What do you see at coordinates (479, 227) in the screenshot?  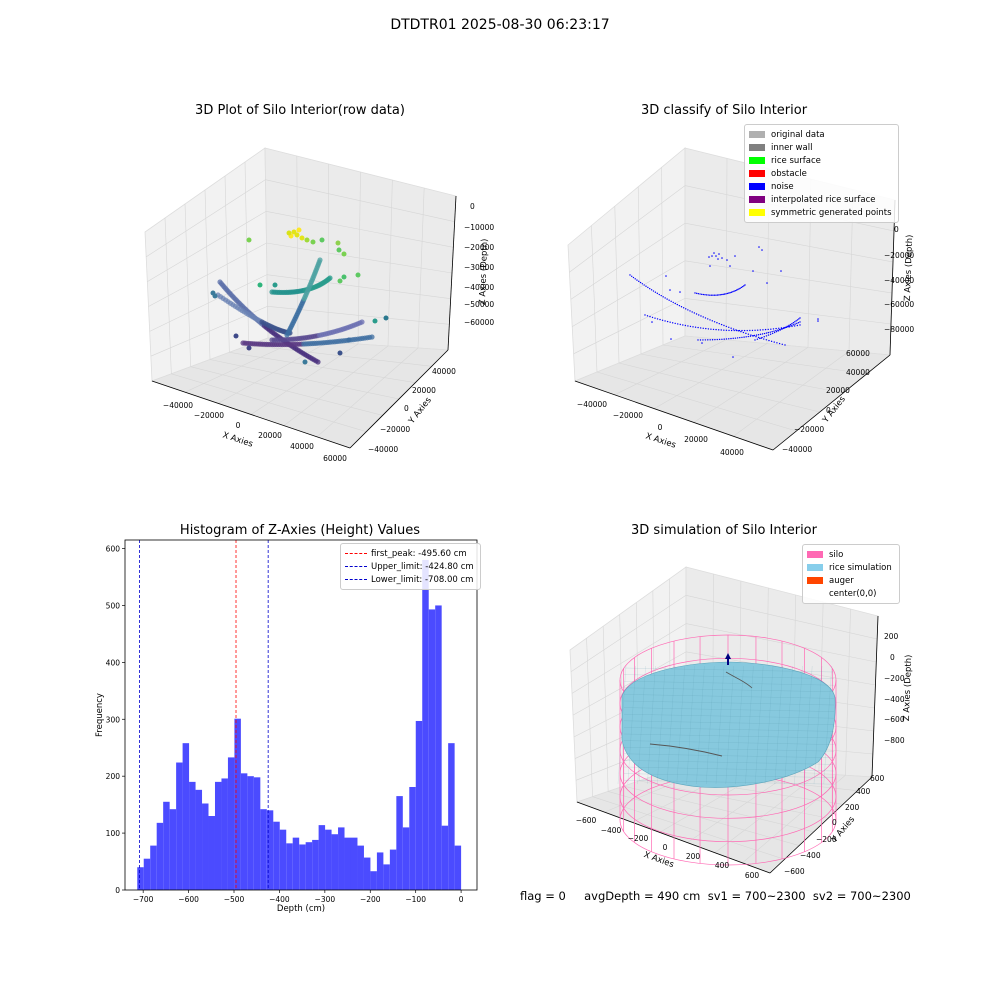 I see `p1-ztick: −10000` at bounding box center [479, 227].